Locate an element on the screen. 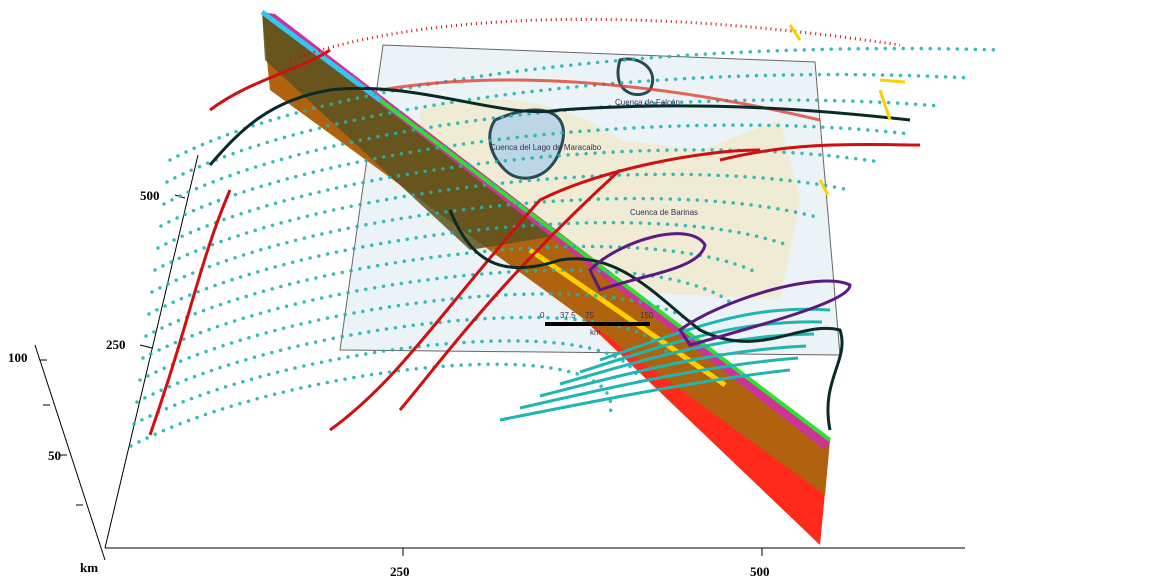 This screenshot has width=1173, height=579. axis-unit: km is located at coordinates (89, 567).